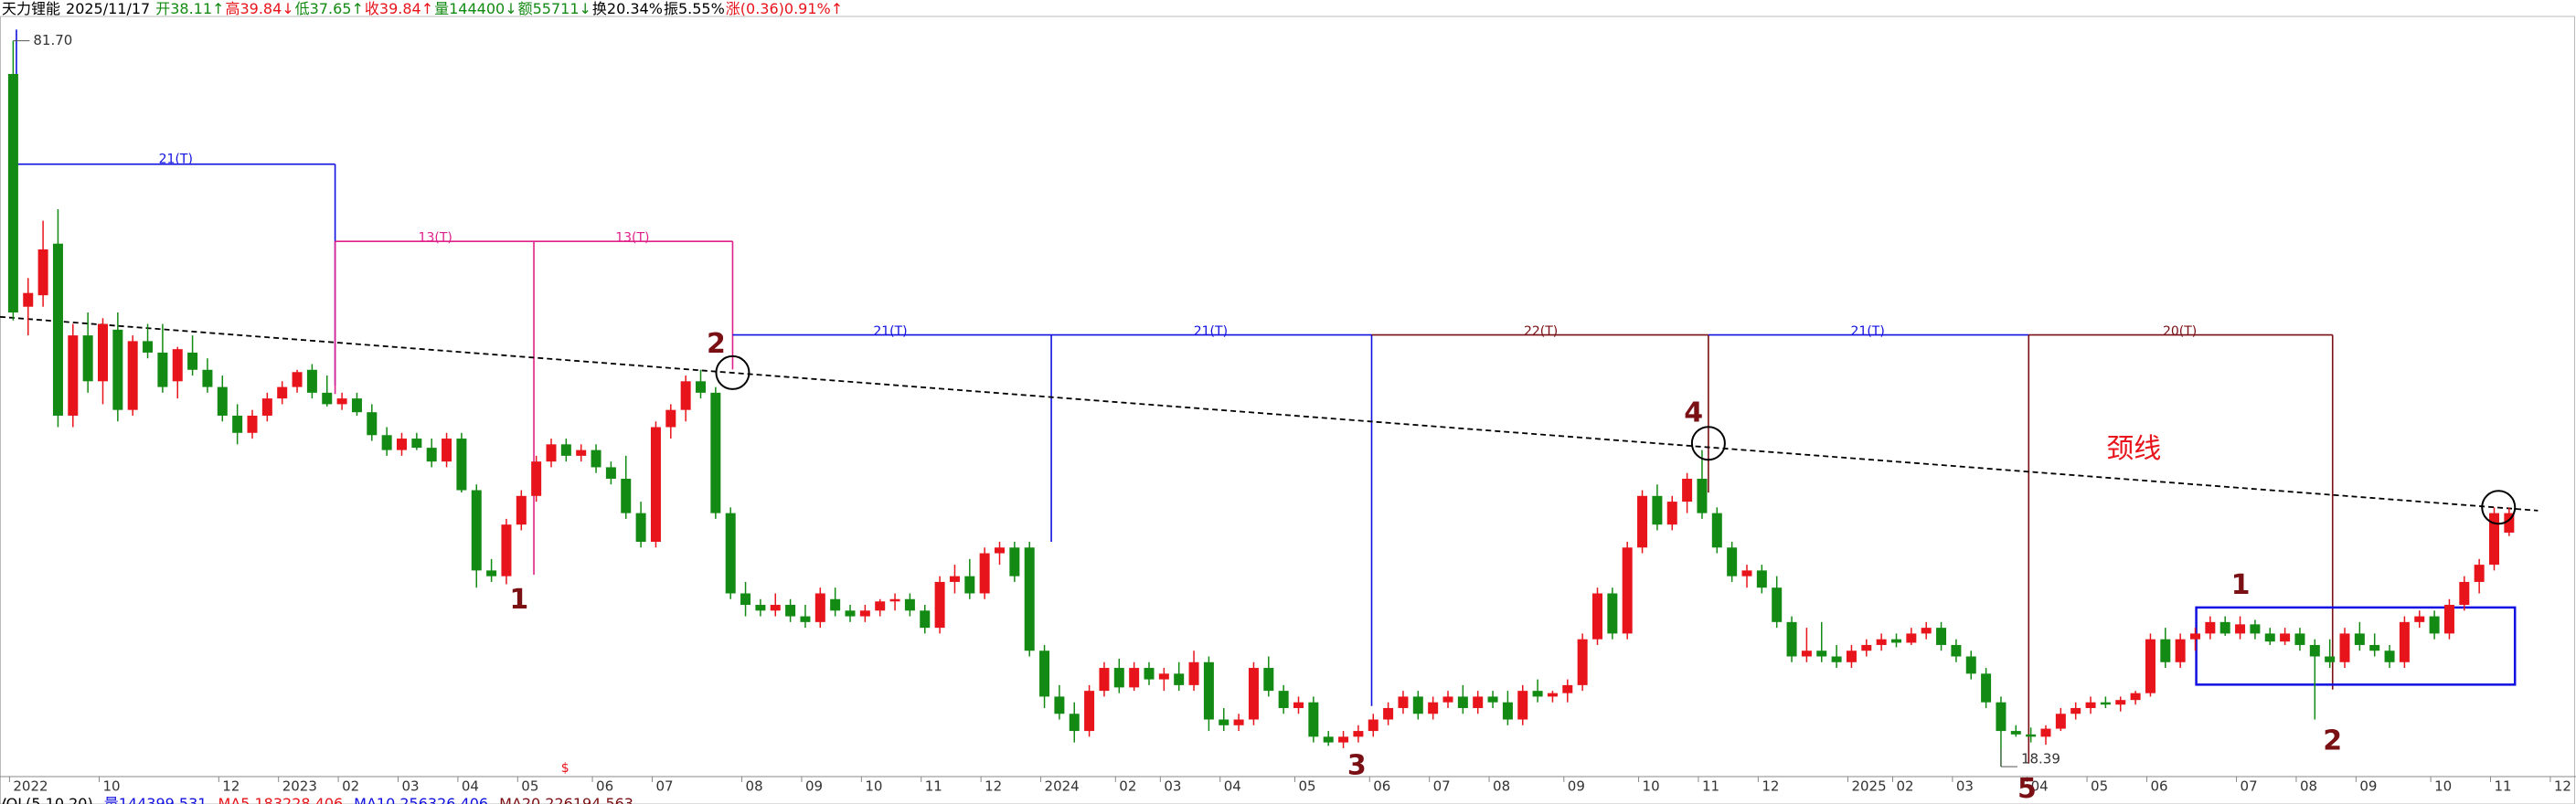 The height and width of the screenshot is (804, 2576). What do you see at coordinates (565, 768) in the screenshot?
I see `dividend-marker: $` at bounding box center [565, 768].